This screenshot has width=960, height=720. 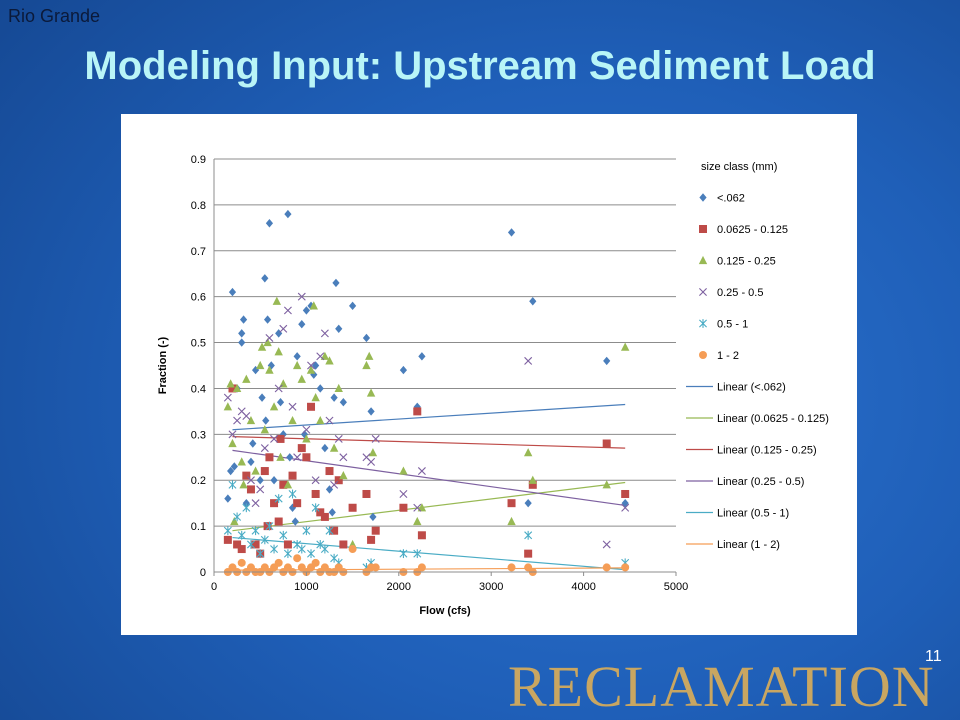 I want to click on y-tick-label: 0.2, so click(x=198, y=481).